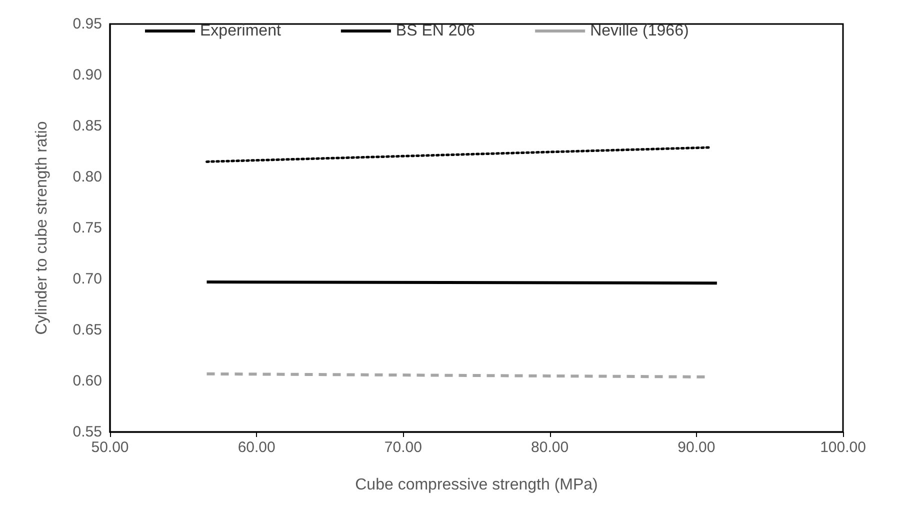  I want to click on y-tick-label: 0.85, so click(87, 126).